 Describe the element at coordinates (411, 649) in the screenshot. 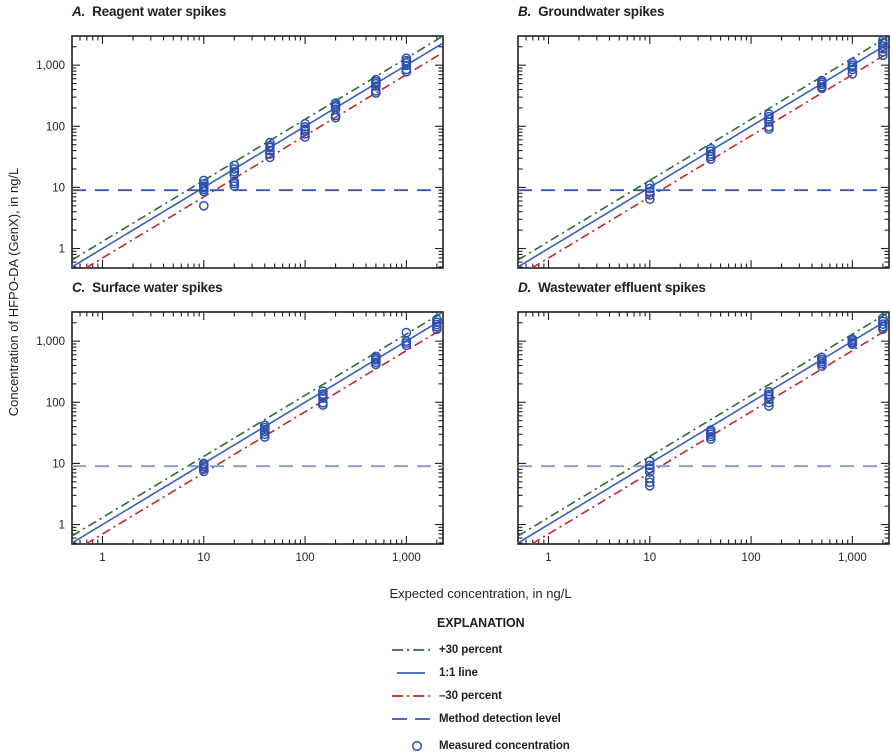

I see `plus30-line-icon` at that location.